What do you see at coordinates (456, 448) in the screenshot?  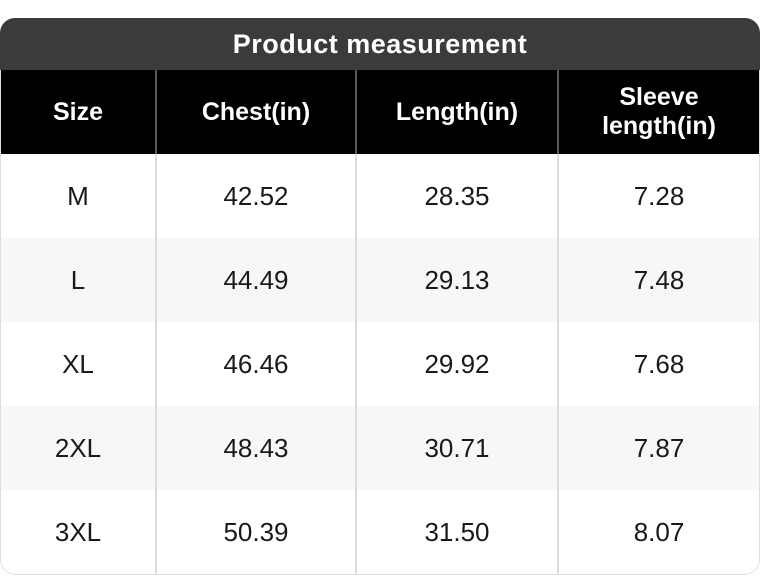 I see `cell-length: 30.71` at bounding box center [456, 448].